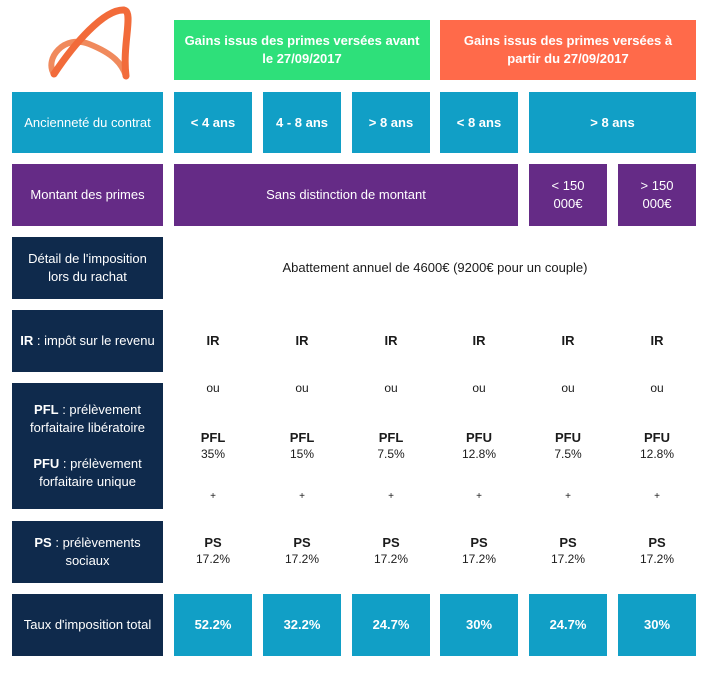  Describe the element at coordinates (94, 340) in the screenshot. I see `ir-desc: : impôt sur le revenu` at that location.